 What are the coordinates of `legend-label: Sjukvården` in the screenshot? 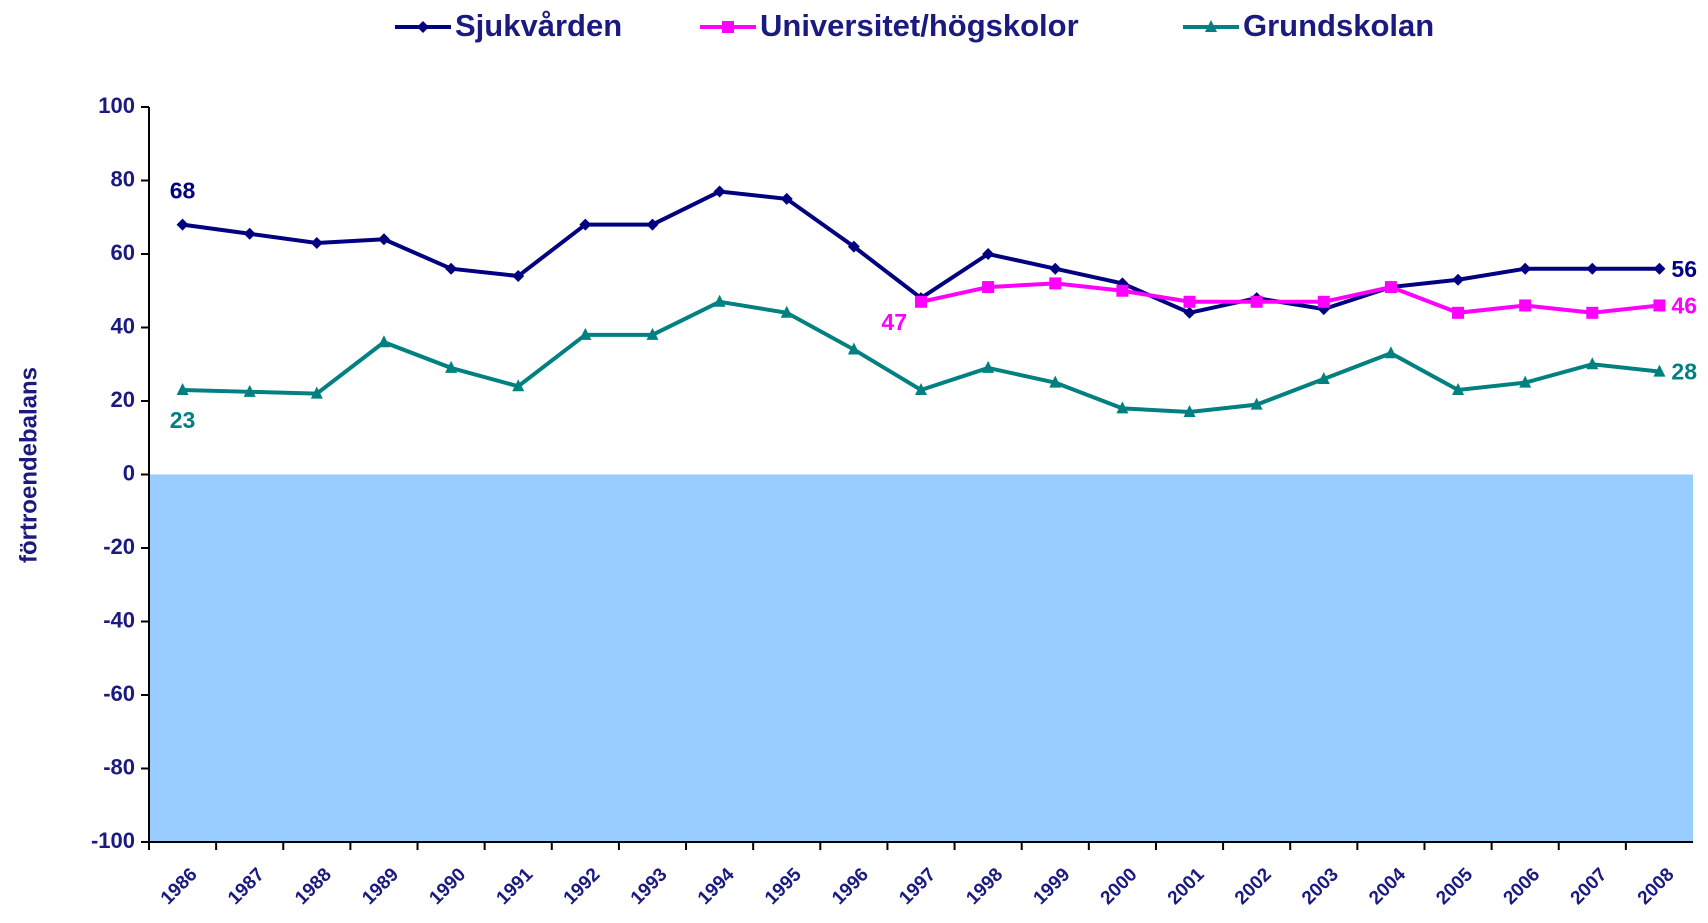 It's located at (538, 25).